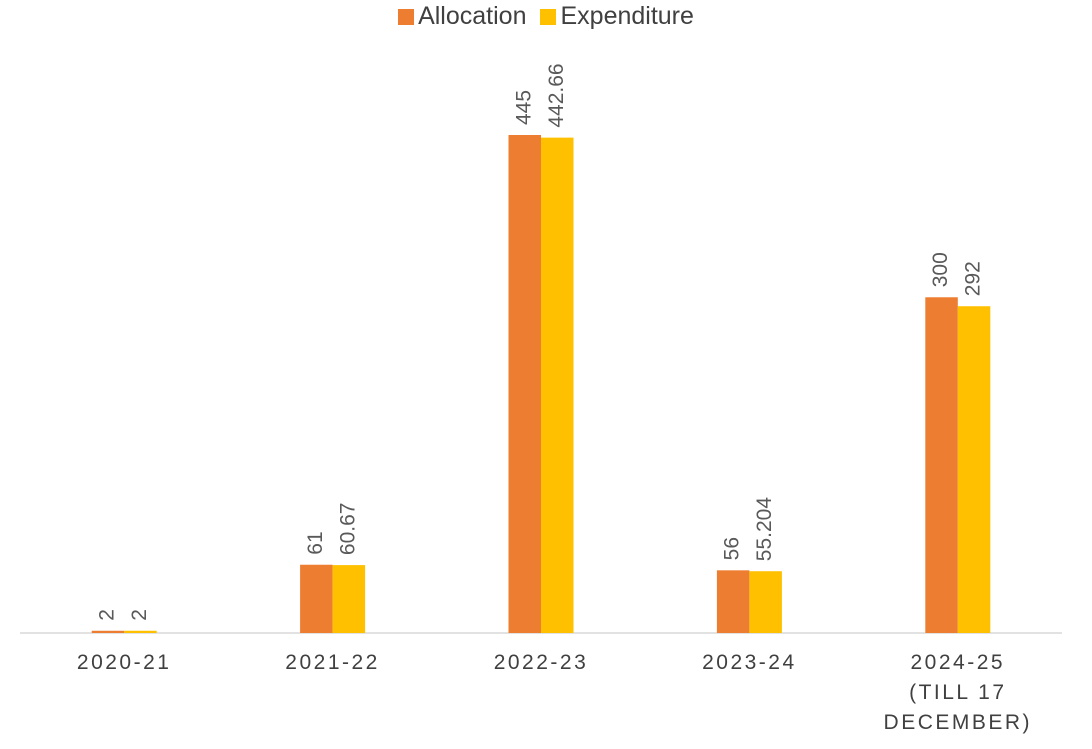  I want to click on data-label: 300, so click(940, 269).